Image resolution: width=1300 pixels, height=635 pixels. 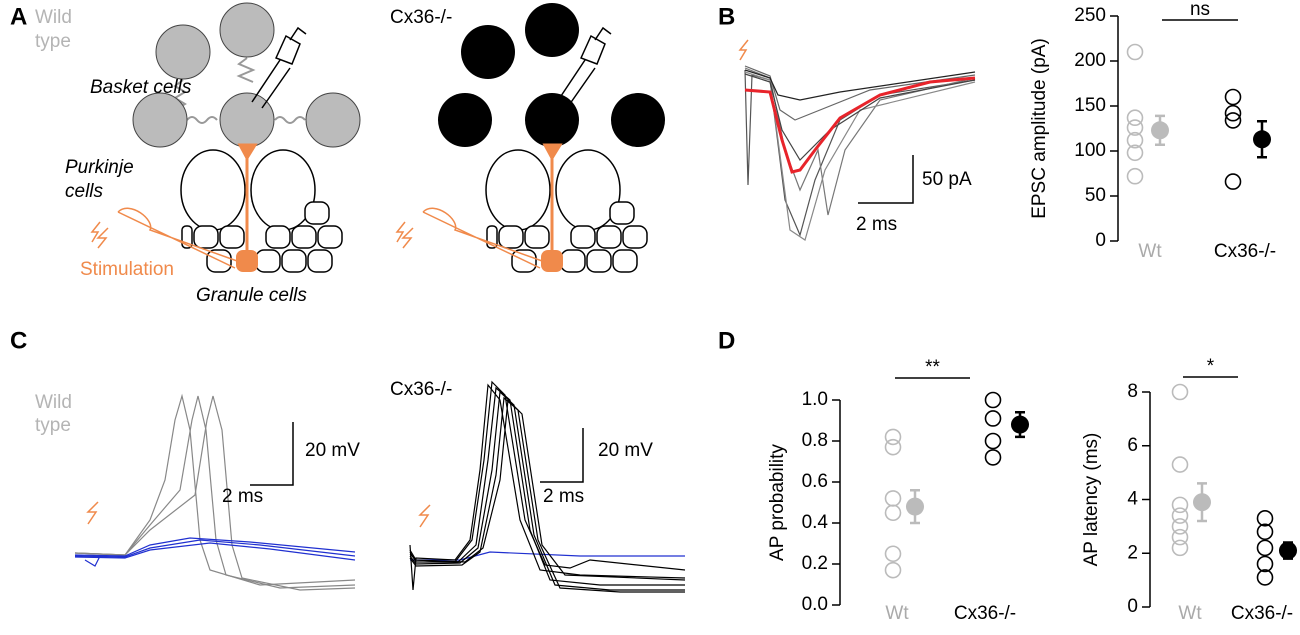 I want to click on annotation: *, so click(x=1211, y=366).